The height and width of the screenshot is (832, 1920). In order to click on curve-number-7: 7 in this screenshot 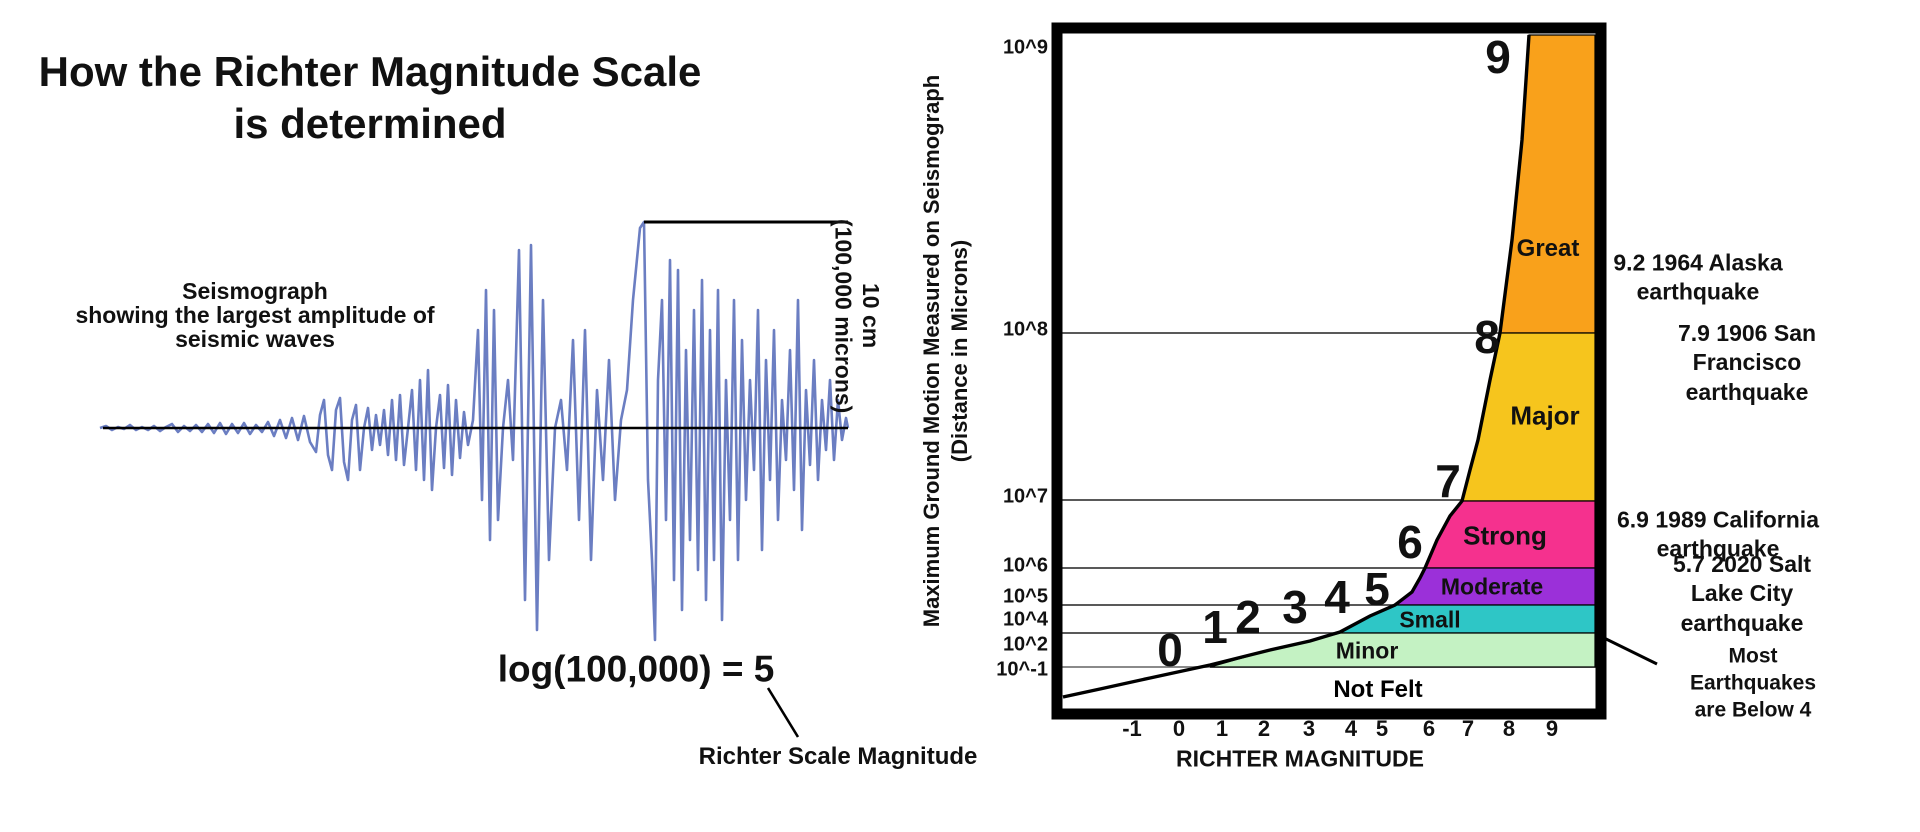, I will do `click(1448, 481)`.